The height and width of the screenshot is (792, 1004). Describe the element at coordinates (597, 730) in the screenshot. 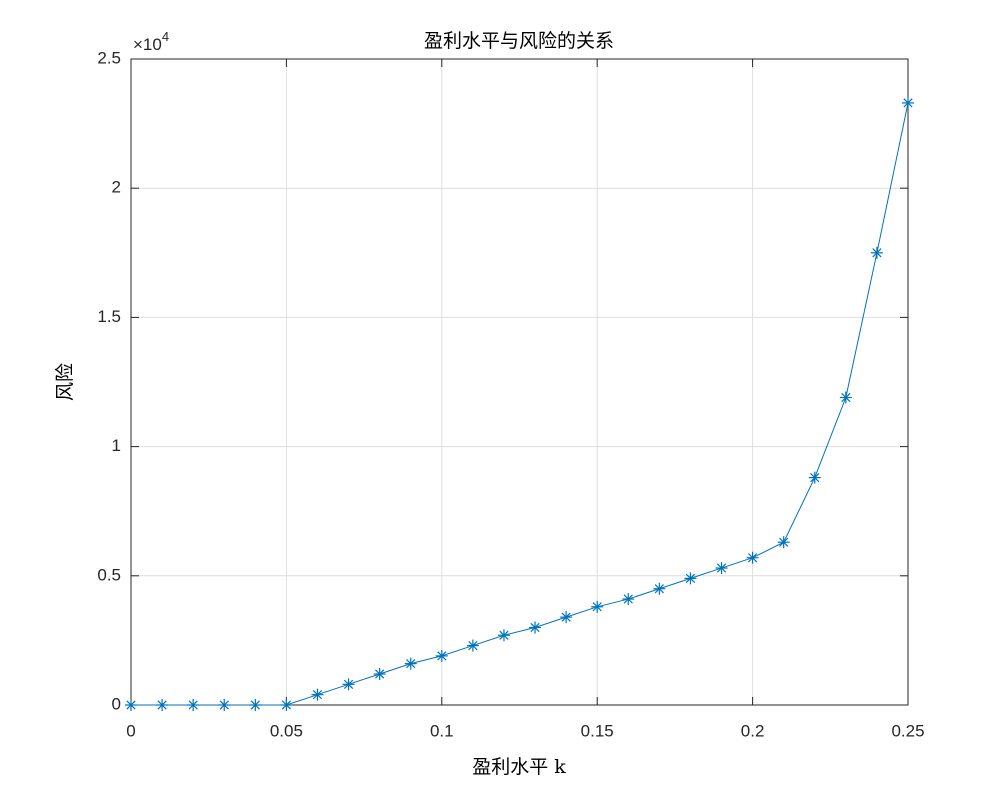

I see `x-tick-label: 0.15` at that location.